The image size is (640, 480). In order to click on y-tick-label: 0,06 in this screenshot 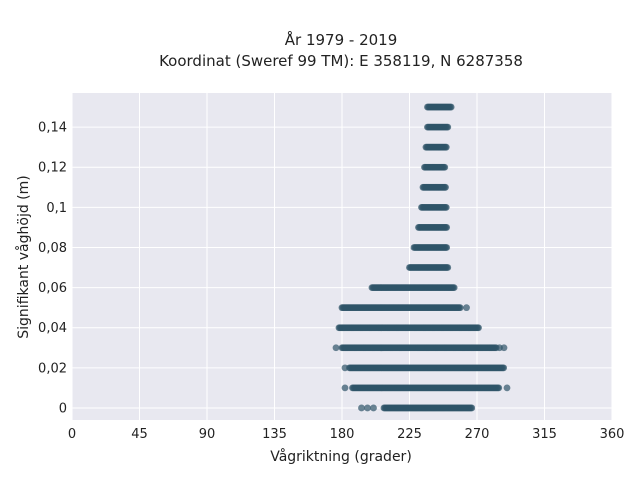, I will do `click(52, 288)`.